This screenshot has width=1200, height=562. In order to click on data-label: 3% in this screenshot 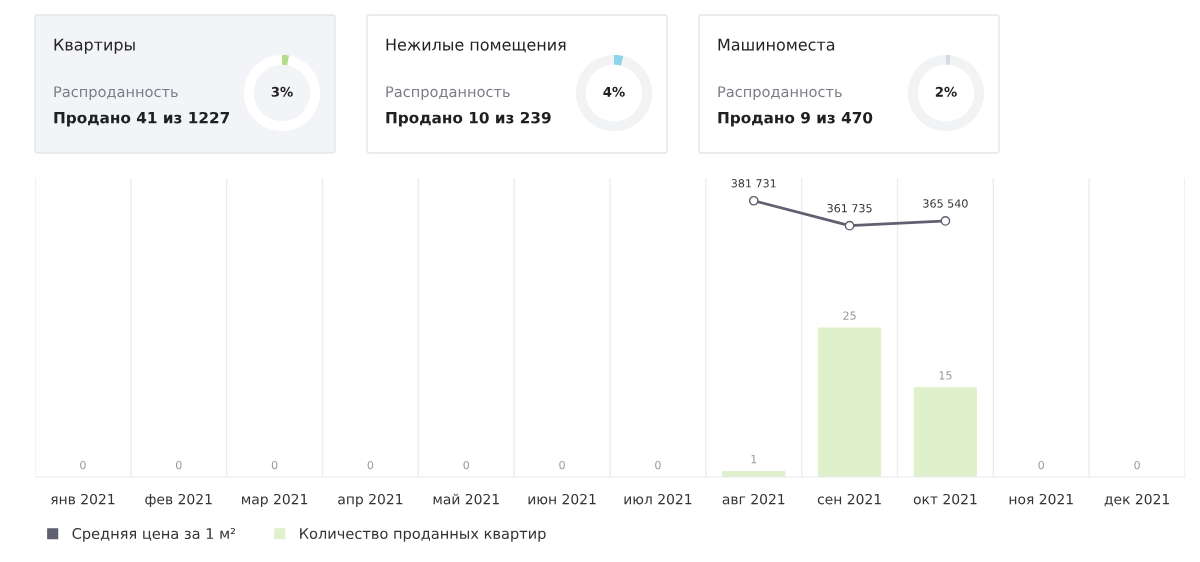, I will do `click(282, 91)`.